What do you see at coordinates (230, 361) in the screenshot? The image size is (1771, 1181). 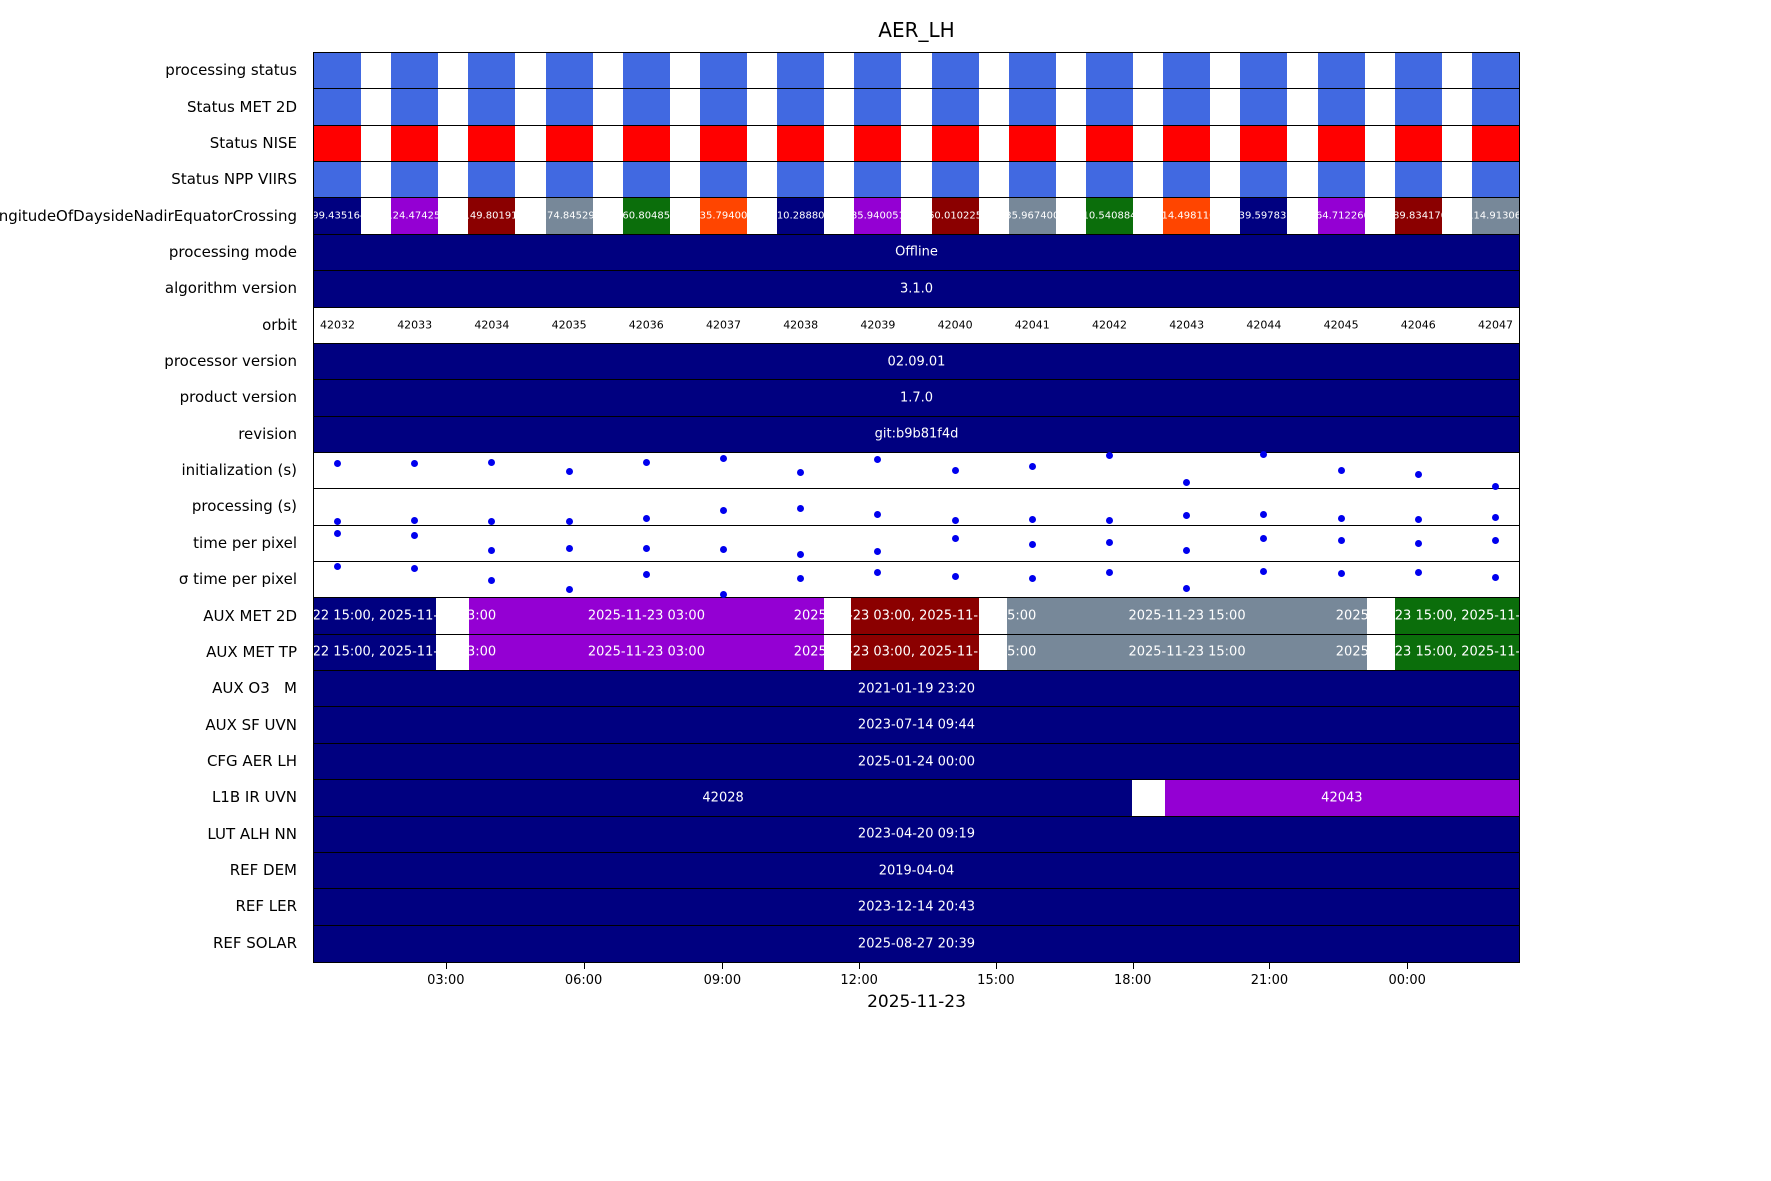 I see `row-label-text: processor version` at bounding box center [230, 361].